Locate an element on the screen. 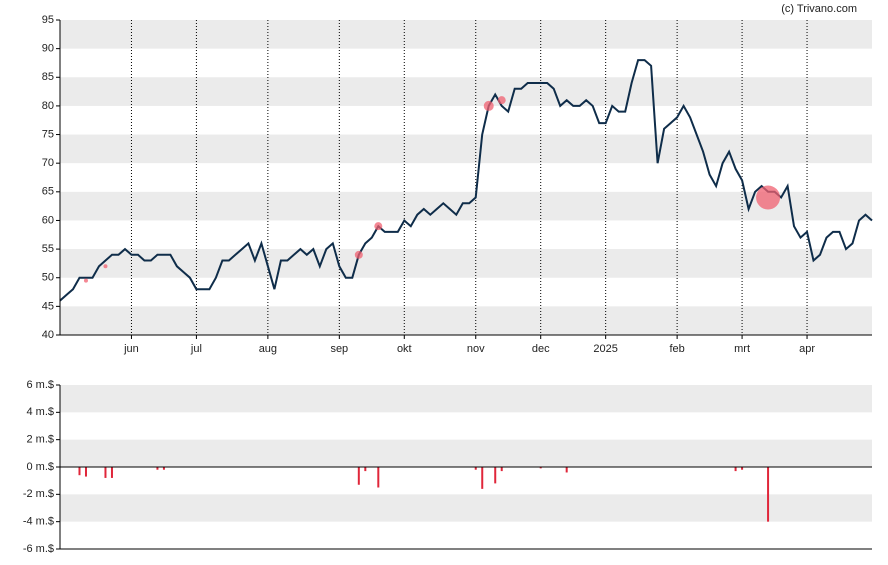 The image size is (888, 565). y-tick-label: 65 is located at coordinates (48, 192).